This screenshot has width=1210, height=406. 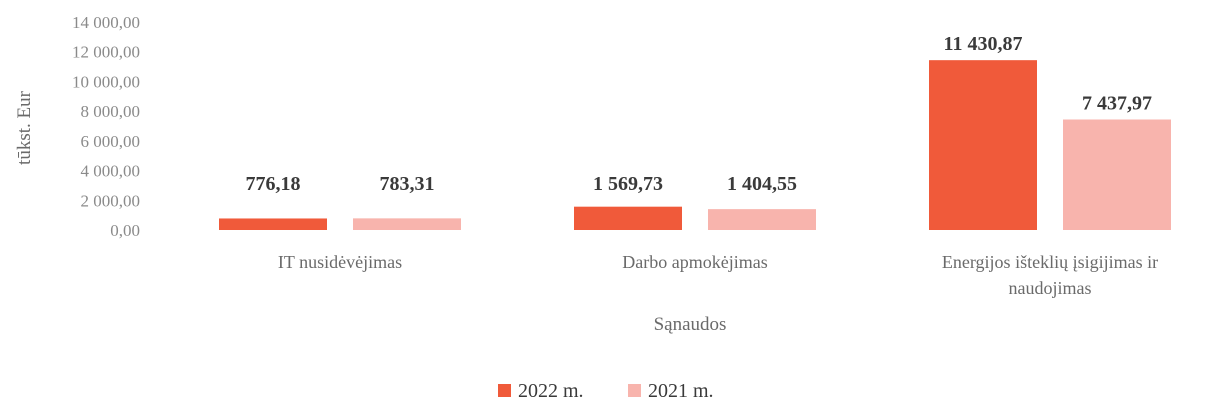 What do you see at coordinates (106, 22) in the screenshot?
I see `y-tick-label: 14 000,00` at bounding box center [106, 22].